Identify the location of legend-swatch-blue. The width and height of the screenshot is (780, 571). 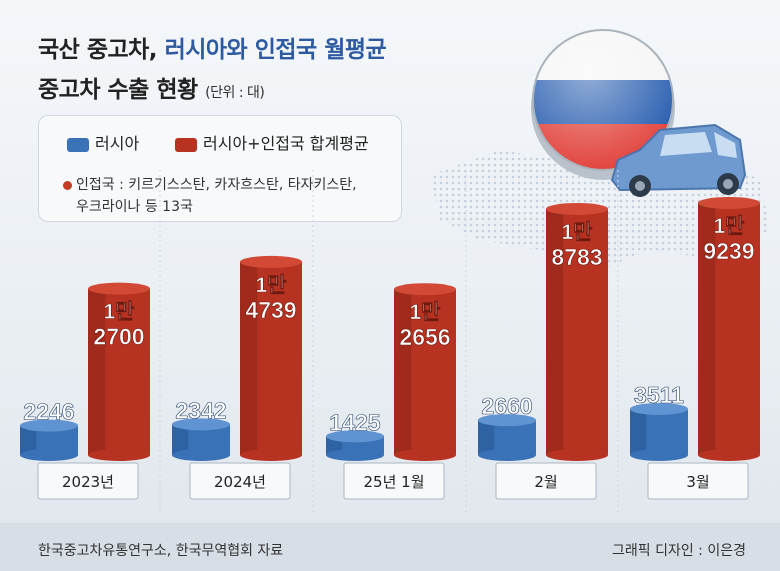
(78, 144).